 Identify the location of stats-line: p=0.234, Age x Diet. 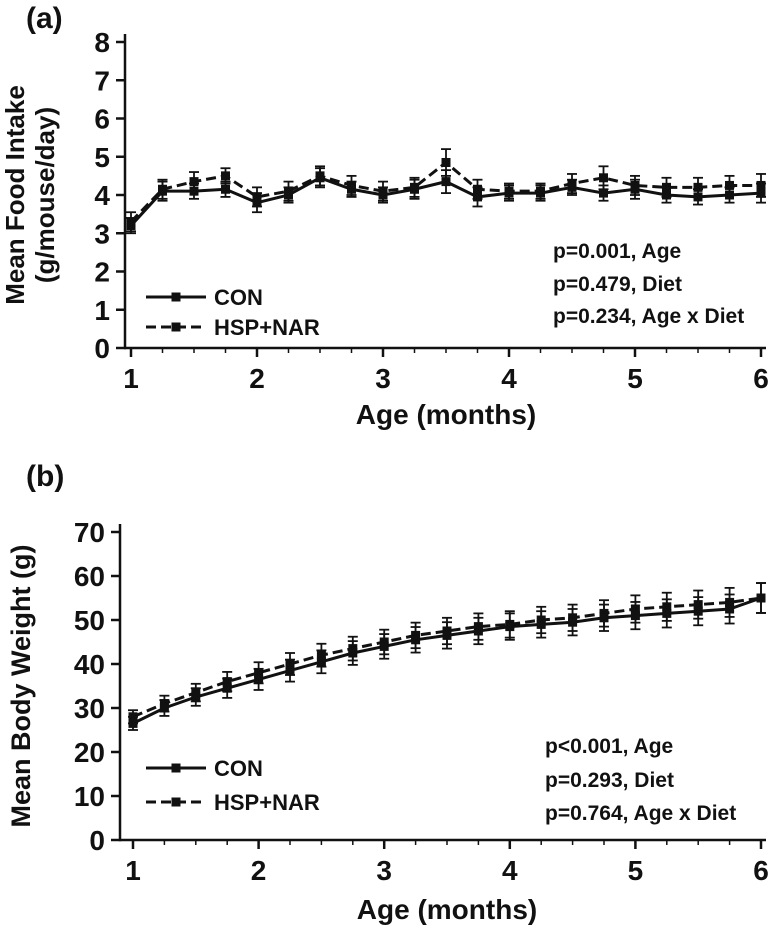
(648, 316).